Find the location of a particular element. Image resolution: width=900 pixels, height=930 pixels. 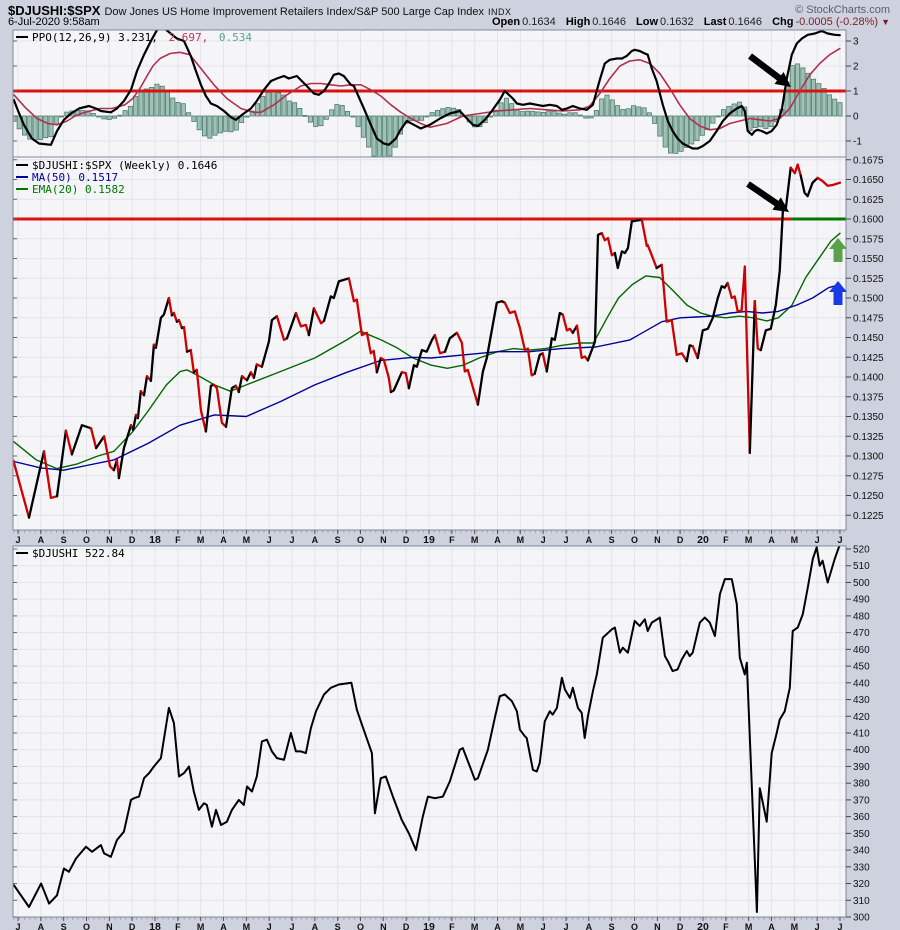

x-axis-label: J is located at coordinates (17, 540).